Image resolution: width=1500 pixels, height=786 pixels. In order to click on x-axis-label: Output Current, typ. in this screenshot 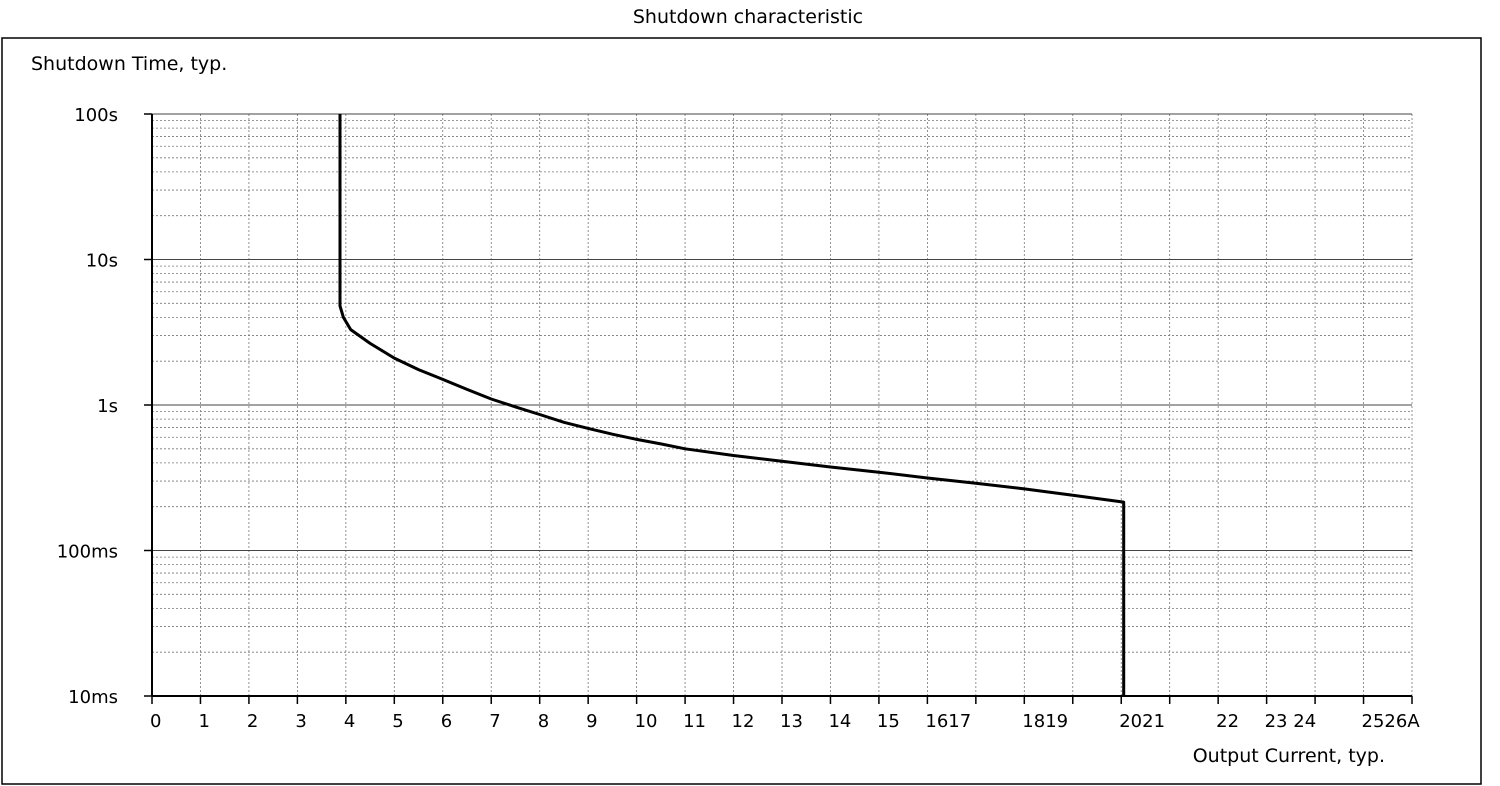, I will do `click(1289, 756)`.